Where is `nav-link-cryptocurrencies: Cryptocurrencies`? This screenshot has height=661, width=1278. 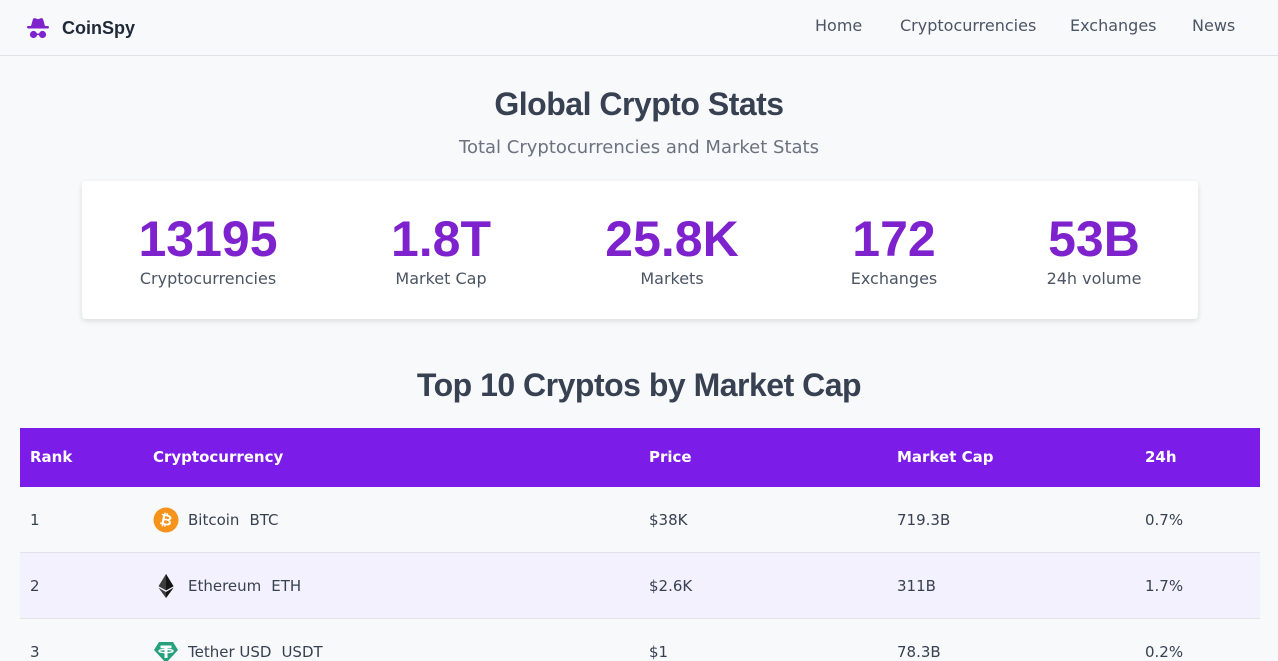
nav-link-cryptocurrencies: Cryptocurrencies is located at coordinates (968, 25).